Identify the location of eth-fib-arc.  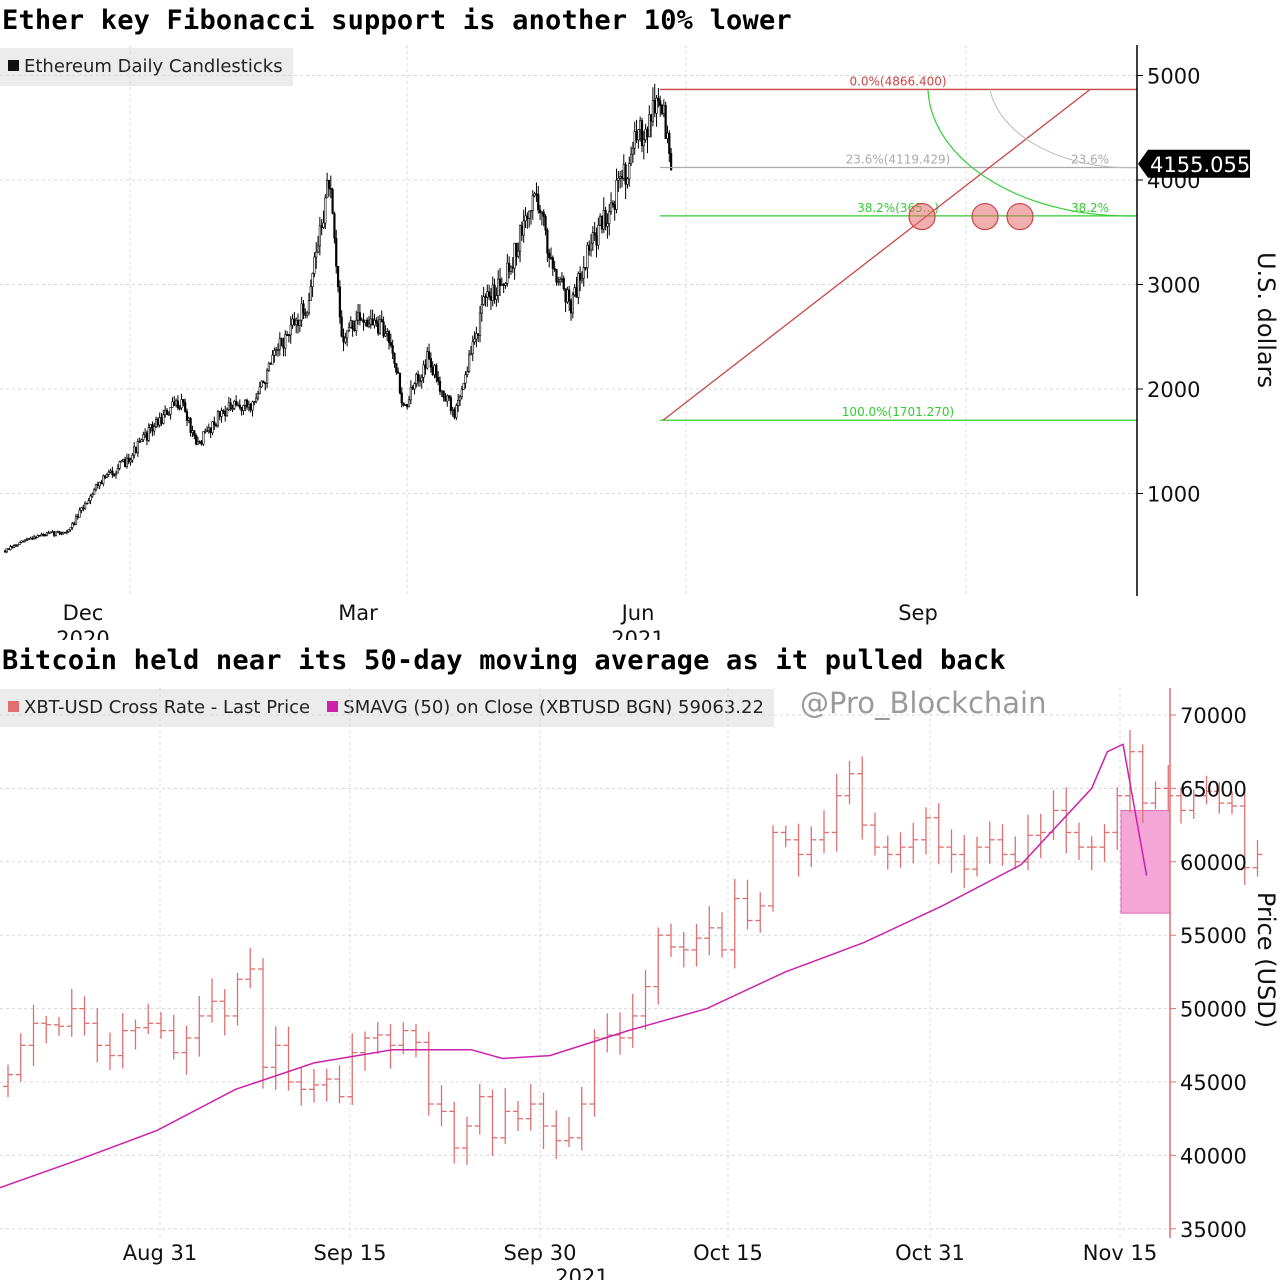
(1063, 129).